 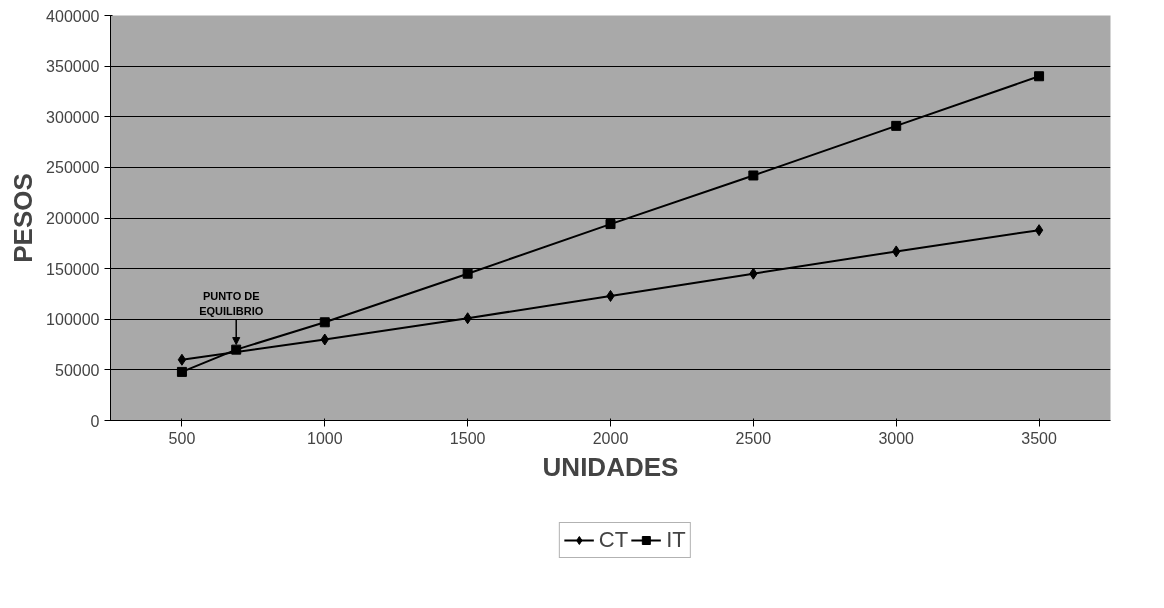 What do you see at coordinates (95, 421) in the screenshot?
I see `y-tick-label: 0` at bounding box center [95, 421].